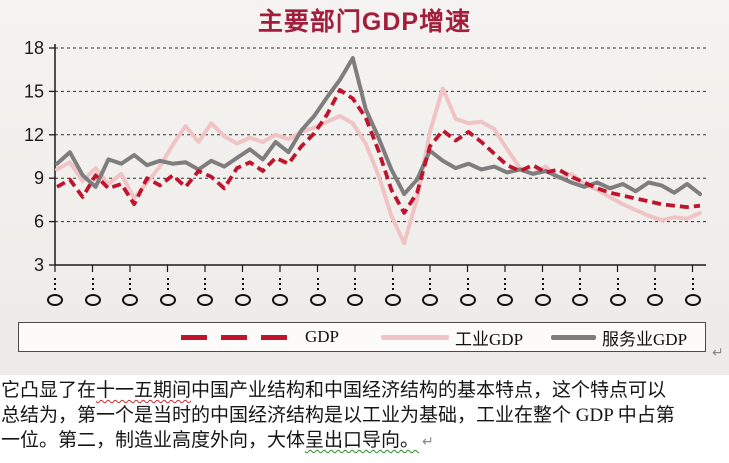 Image resolution: width=729 pixels, height=463 pixels. I want to click on paragraph-line: 总结为，第一个是当时的中国经济结构是以工业为基础，工业在整个 GDP 中占第, so click(365, 415).